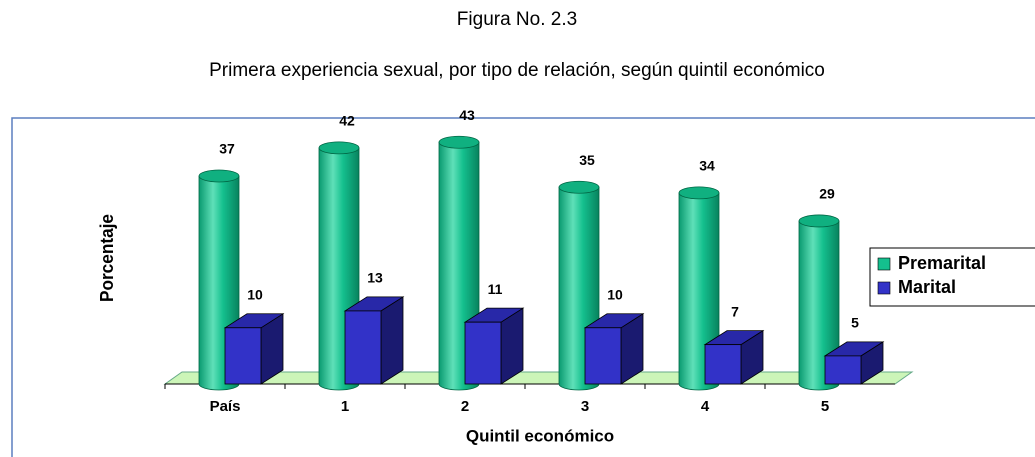  What do you see at coordinates (107, 258) in the screenshot?
I see `y-axis-label: Porcentaje` at bounding box center [107, 258].